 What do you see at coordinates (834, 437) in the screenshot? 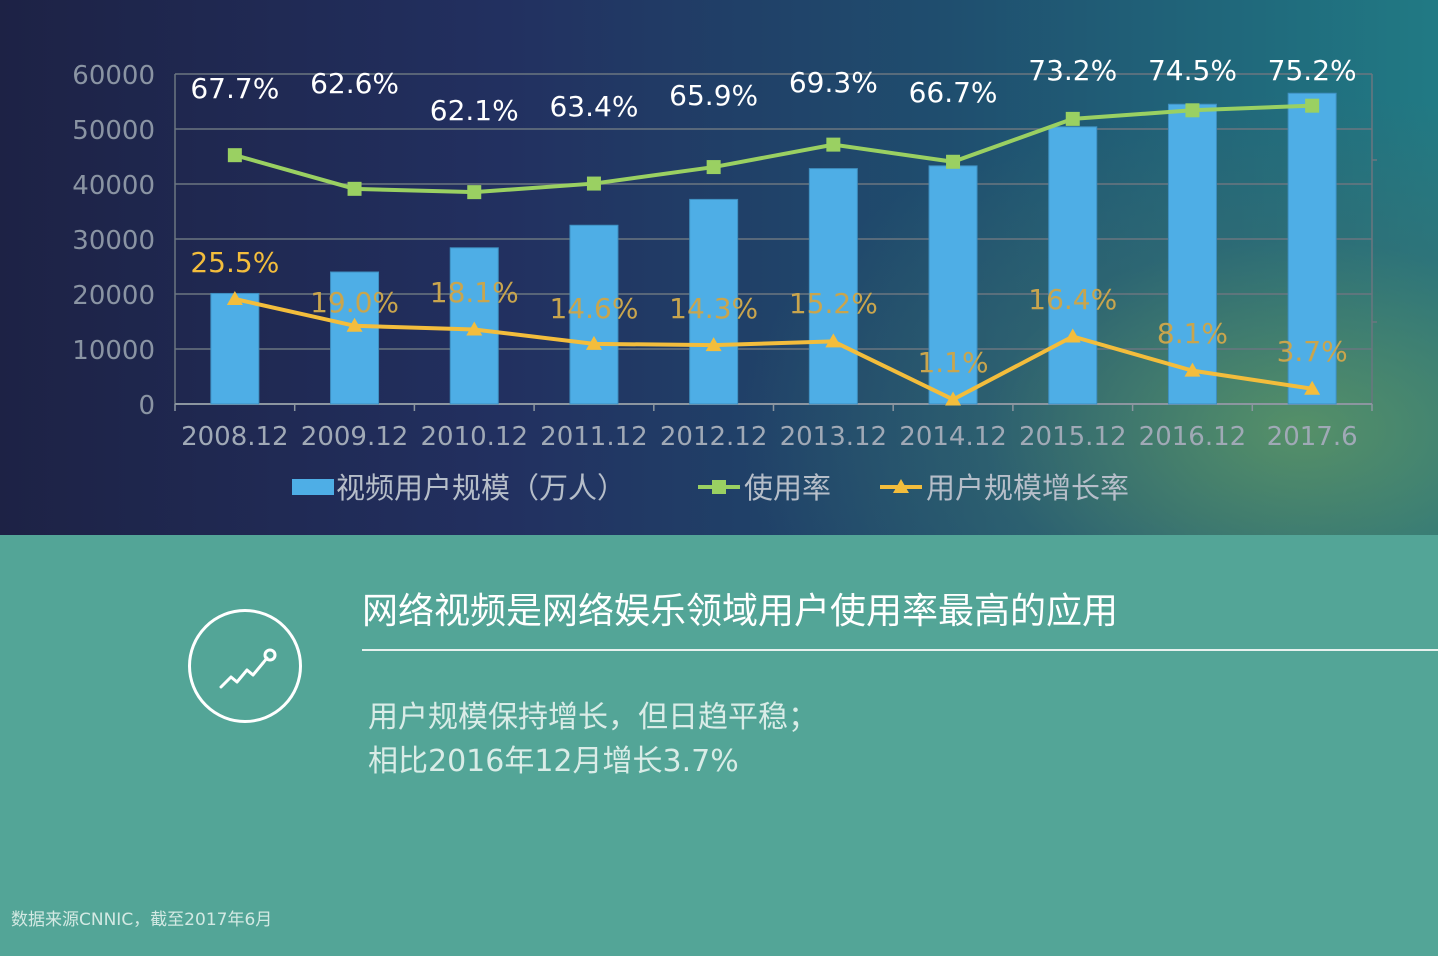
I see `x-tick-label: 2013.12` at bounding box center [834, 437].